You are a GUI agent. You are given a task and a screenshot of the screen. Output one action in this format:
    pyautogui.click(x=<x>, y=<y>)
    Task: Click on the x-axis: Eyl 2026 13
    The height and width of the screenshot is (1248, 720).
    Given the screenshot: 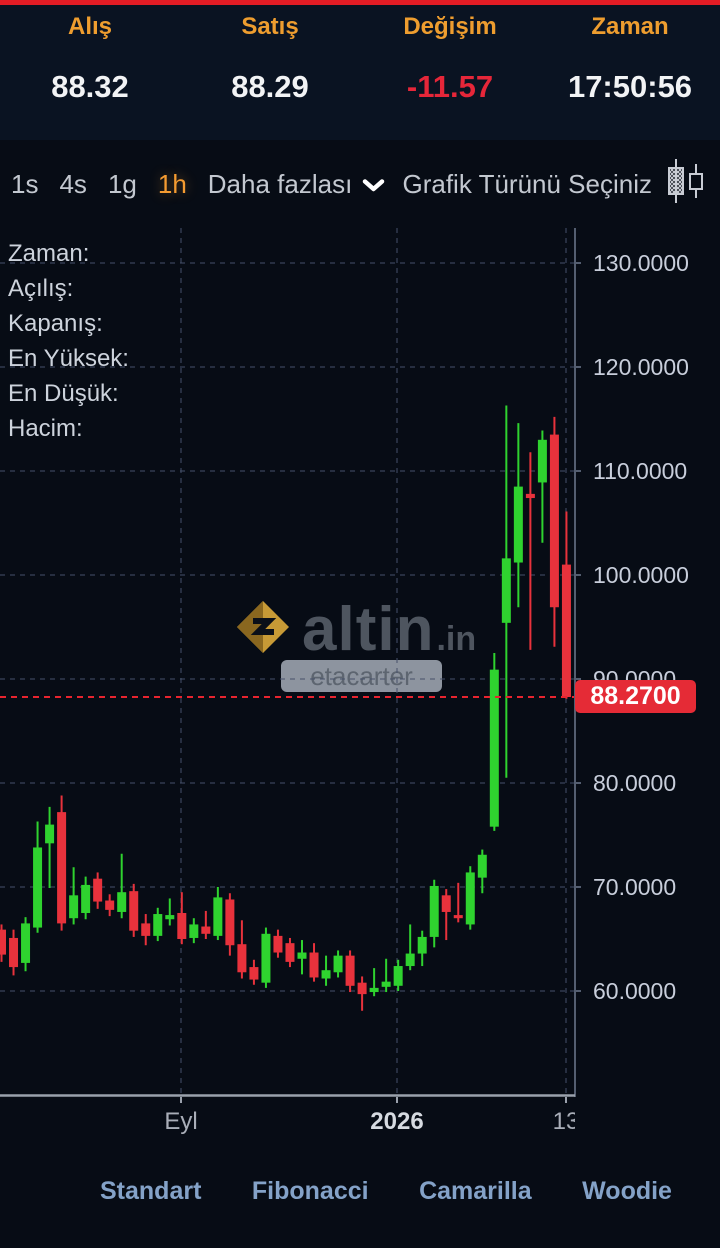 What is the action you would take?
    pyautogui.click(x=360, y=1123)
    